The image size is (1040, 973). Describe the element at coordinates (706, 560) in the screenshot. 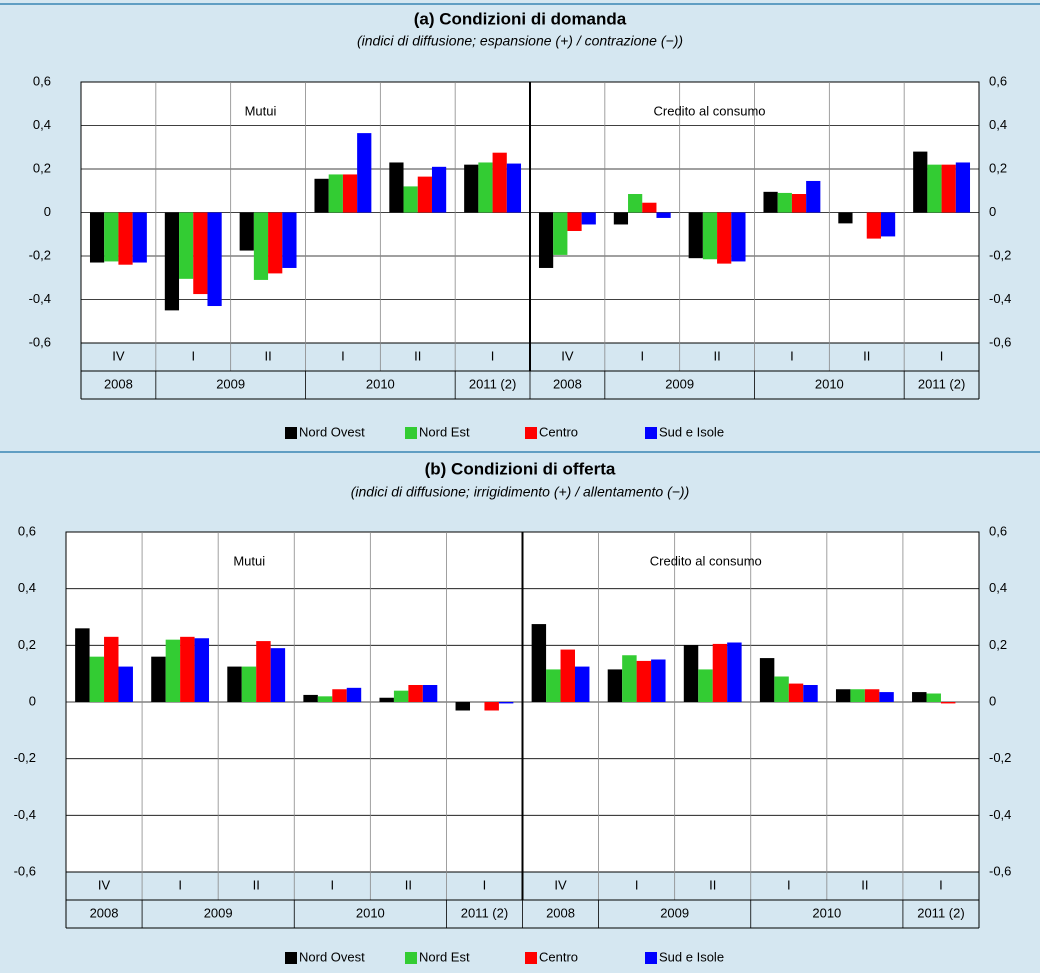

I see `section-label: Credito al consumo` at that location.